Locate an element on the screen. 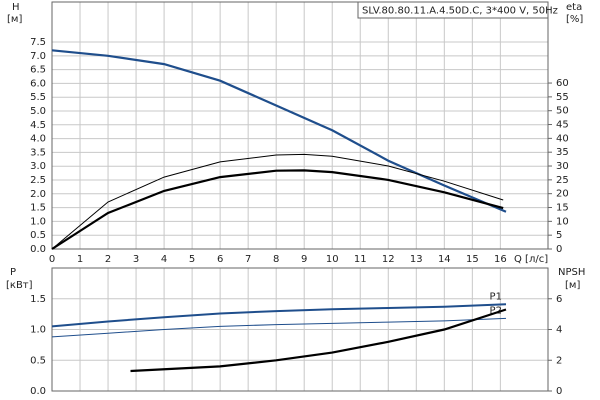 The height and width of the screenshot is (400, 600). x-tick-label: 8 is located at coordinates (276, 259).